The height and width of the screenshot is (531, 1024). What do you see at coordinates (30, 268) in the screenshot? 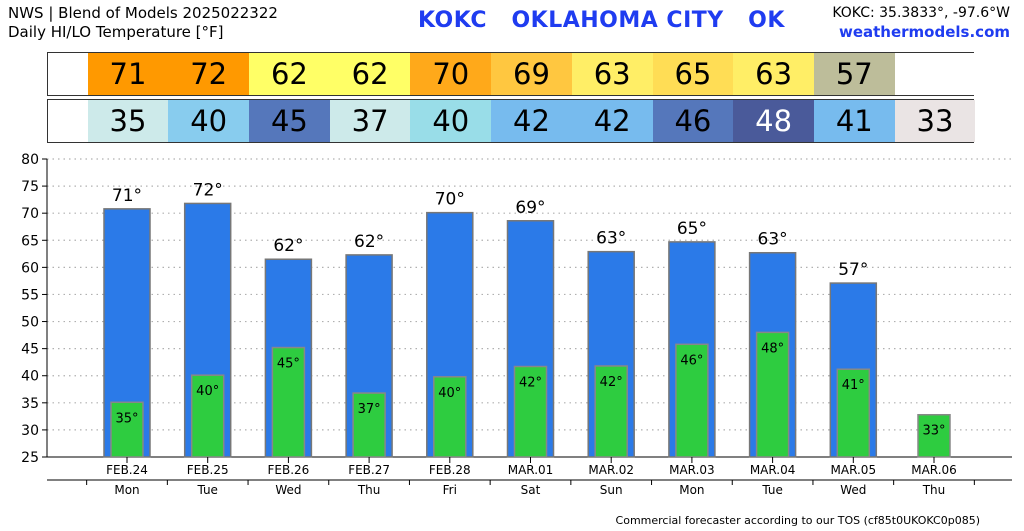
I see `y-tick-label: 60` at bounding box center [30, 268].